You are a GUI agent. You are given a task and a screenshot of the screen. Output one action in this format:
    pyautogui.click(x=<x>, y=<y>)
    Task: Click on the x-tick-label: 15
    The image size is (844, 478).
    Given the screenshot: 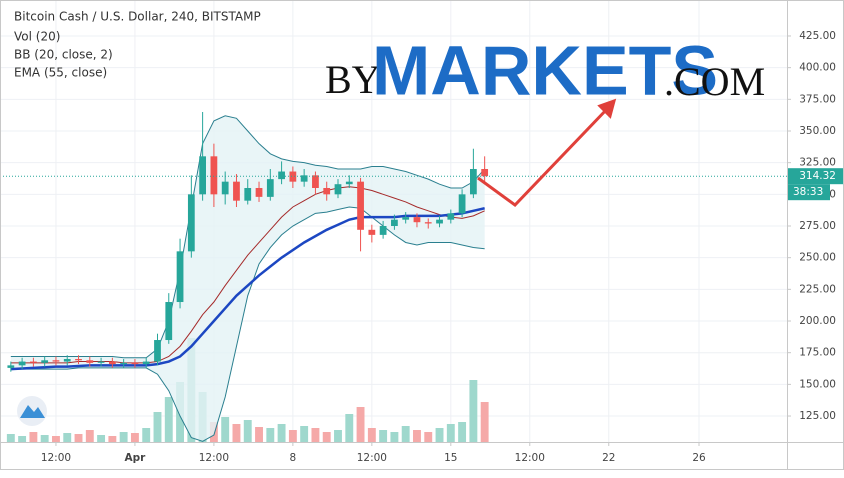 What is the action you would take?
    pyautogui.click(x=450, y=458)
    